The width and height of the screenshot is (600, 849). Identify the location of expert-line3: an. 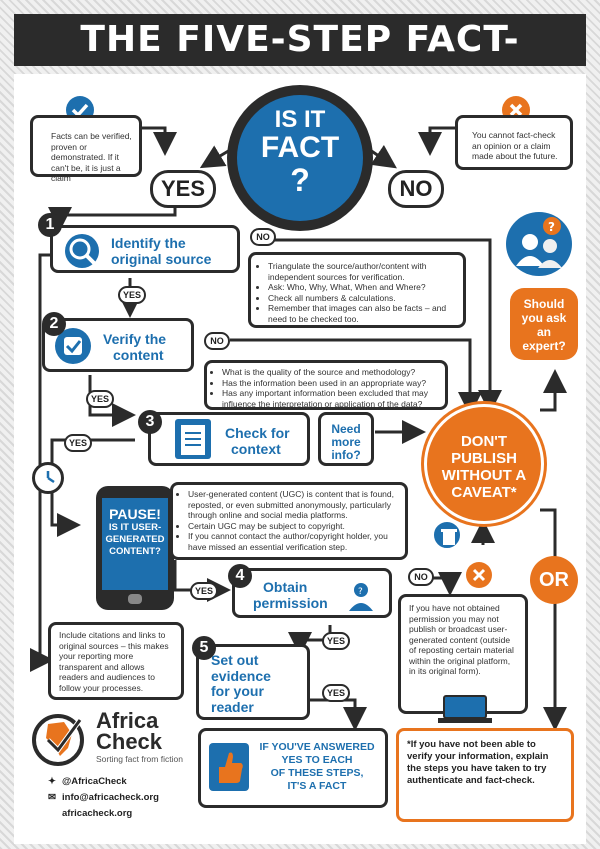
(543, 332).